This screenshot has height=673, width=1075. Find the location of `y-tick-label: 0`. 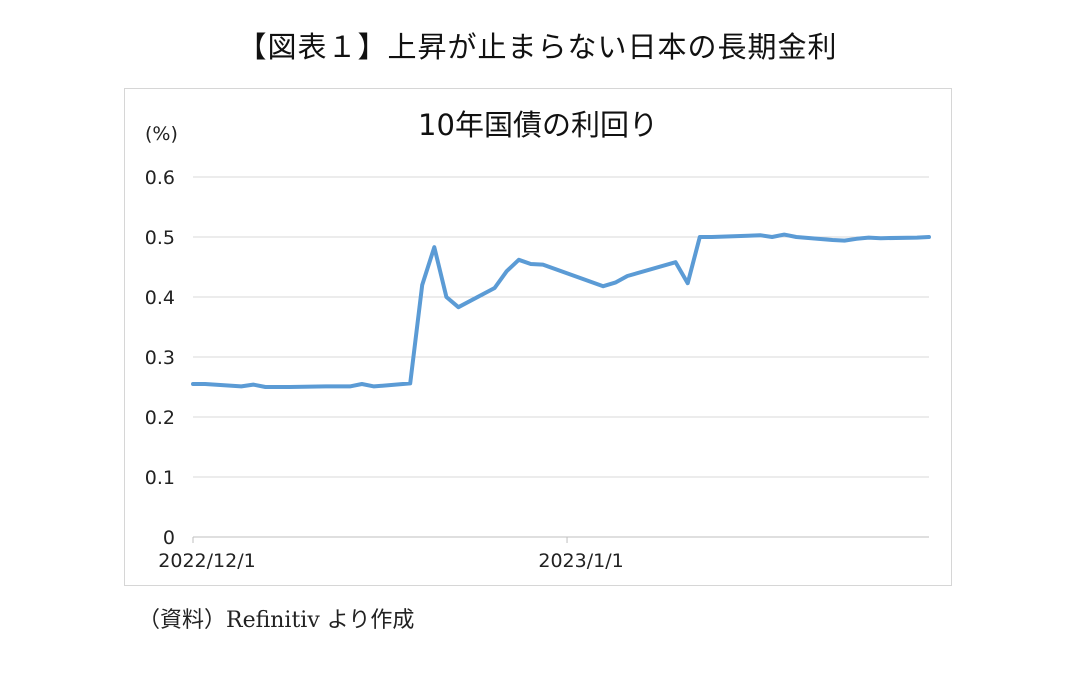

y-tick-label: 0 is located at coordinates (169, 538).